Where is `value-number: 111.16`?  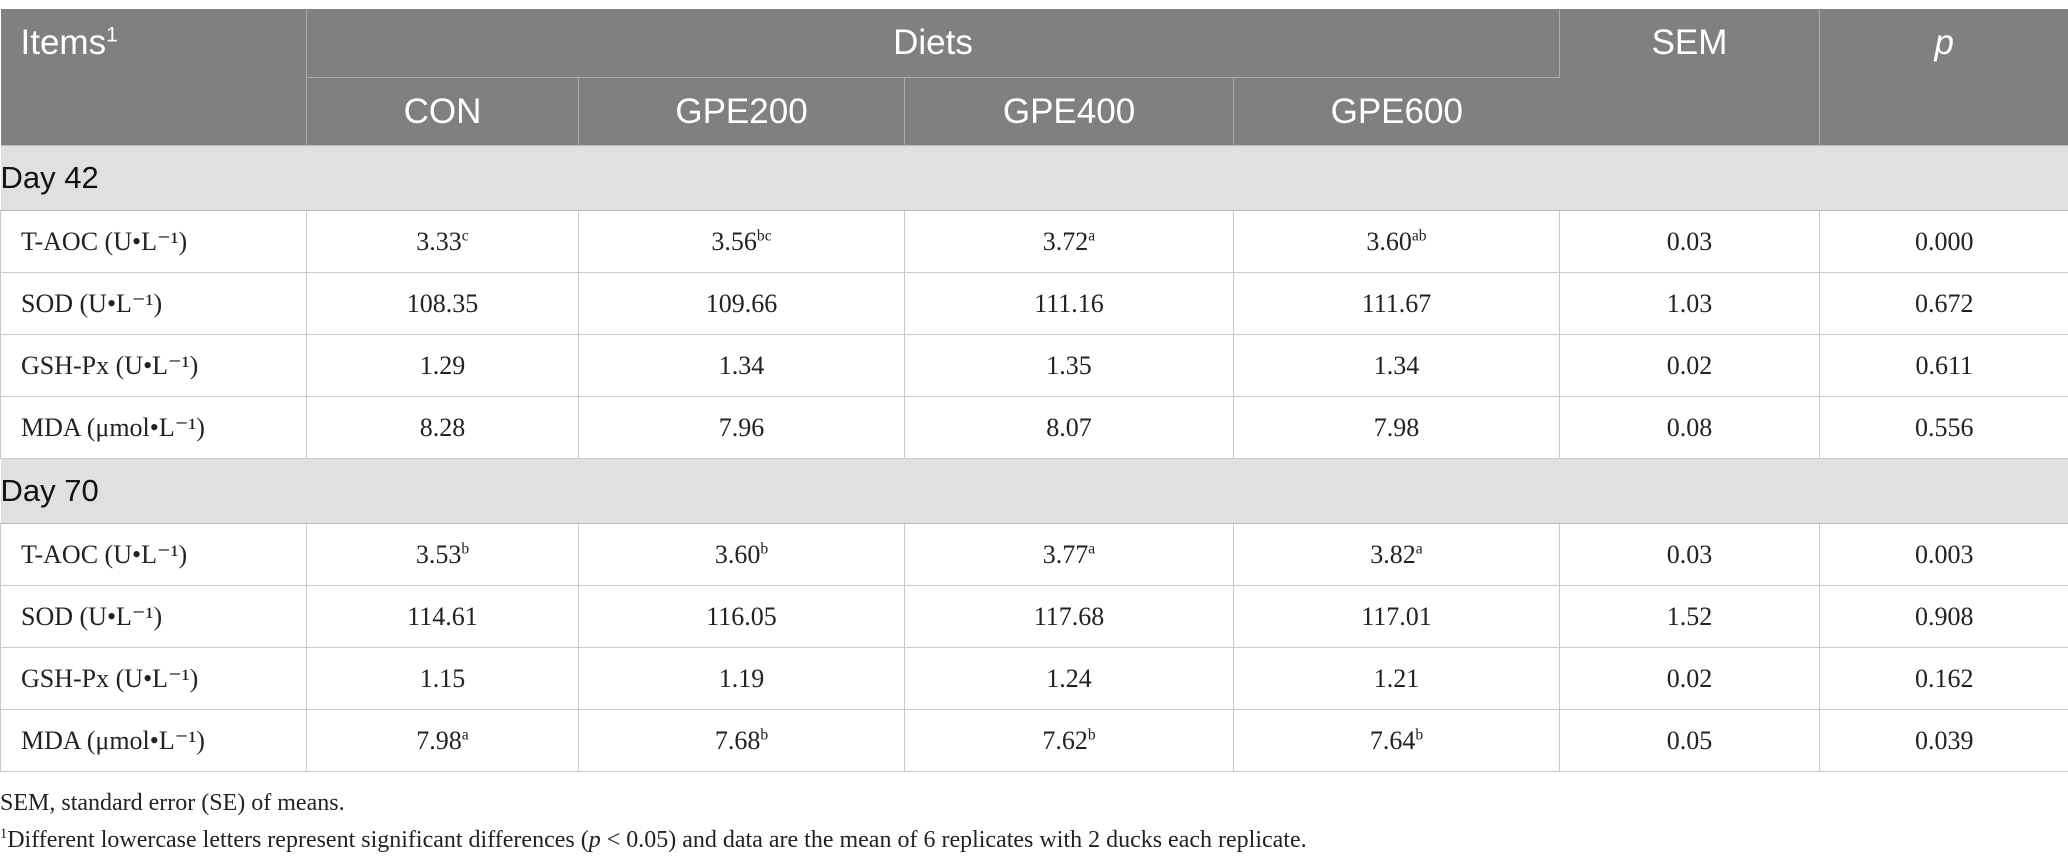
value-number: 111.16 is located at coordinates (1069, 303).